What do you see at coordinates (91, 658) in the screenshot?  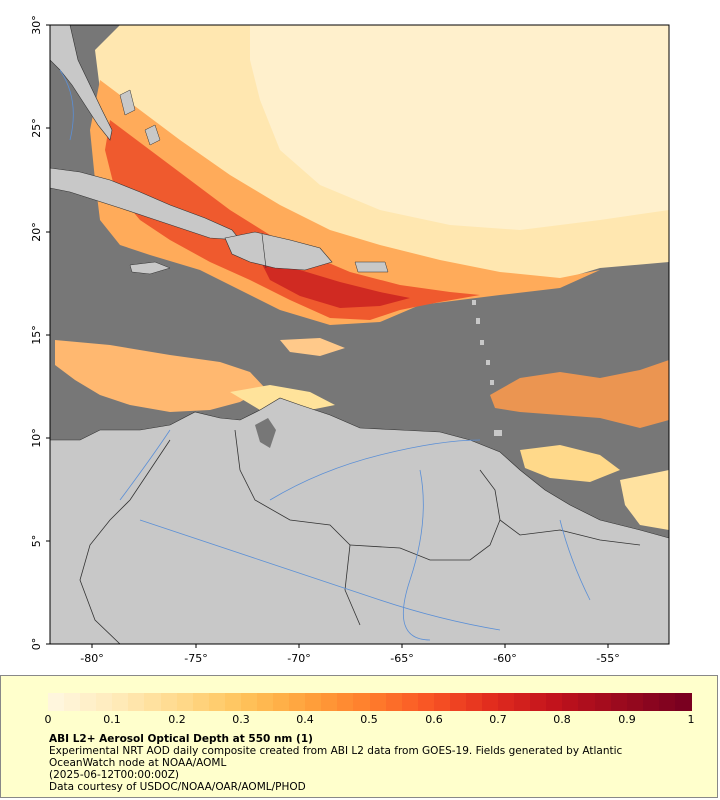 I see `lon-tick: -80°` at bounding box center [91, 658].